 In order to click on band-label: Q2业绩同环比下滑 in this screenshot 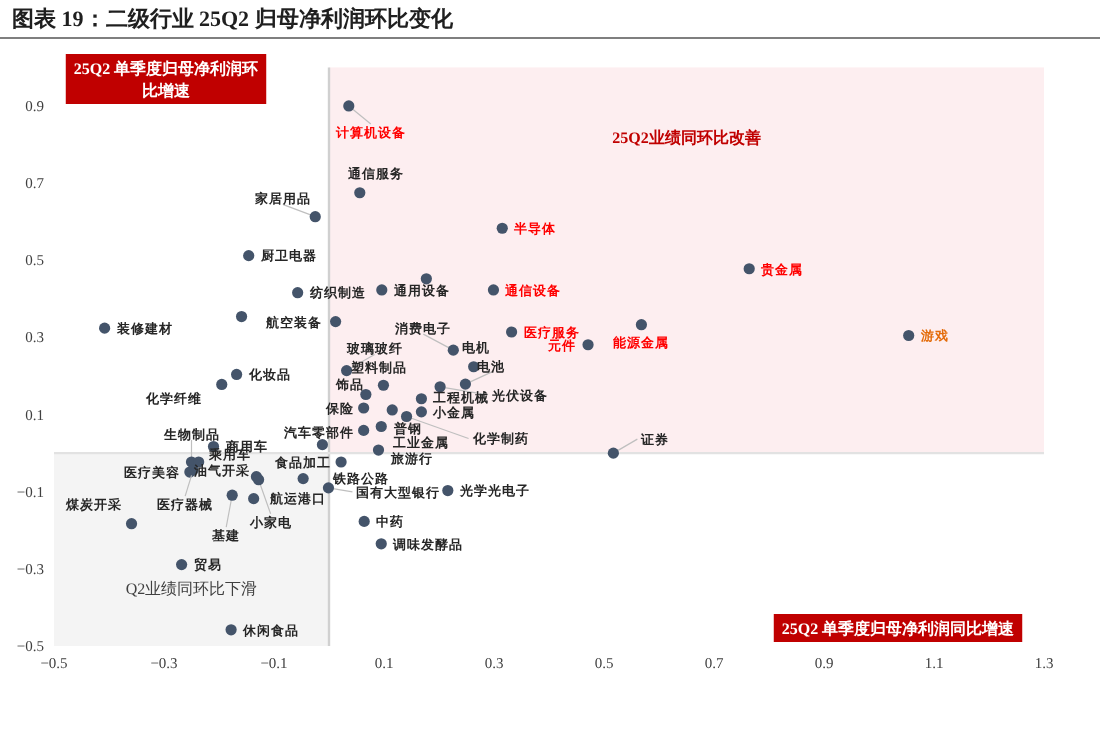, I will do `click(191, 589)`.